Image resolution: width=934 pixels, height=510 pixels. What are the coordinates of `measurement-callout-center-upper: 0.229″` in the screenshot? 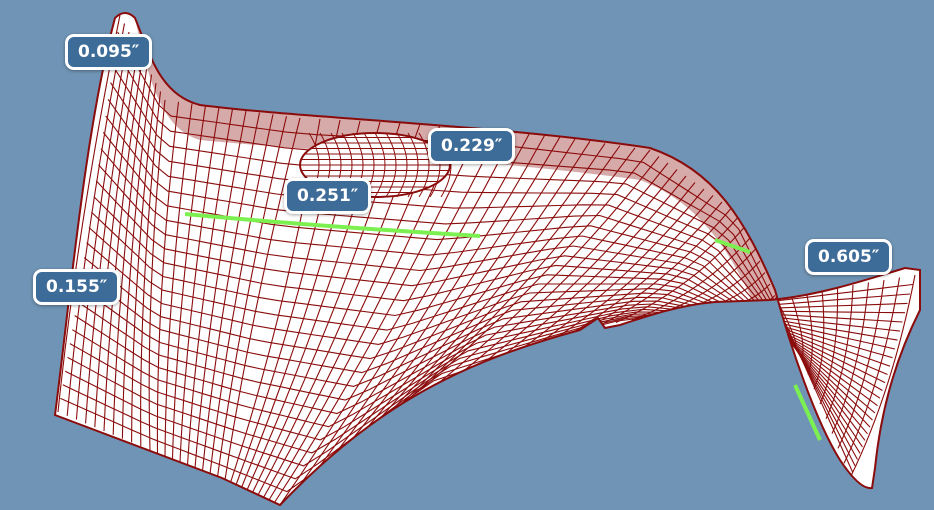 It's located at (472, 146).